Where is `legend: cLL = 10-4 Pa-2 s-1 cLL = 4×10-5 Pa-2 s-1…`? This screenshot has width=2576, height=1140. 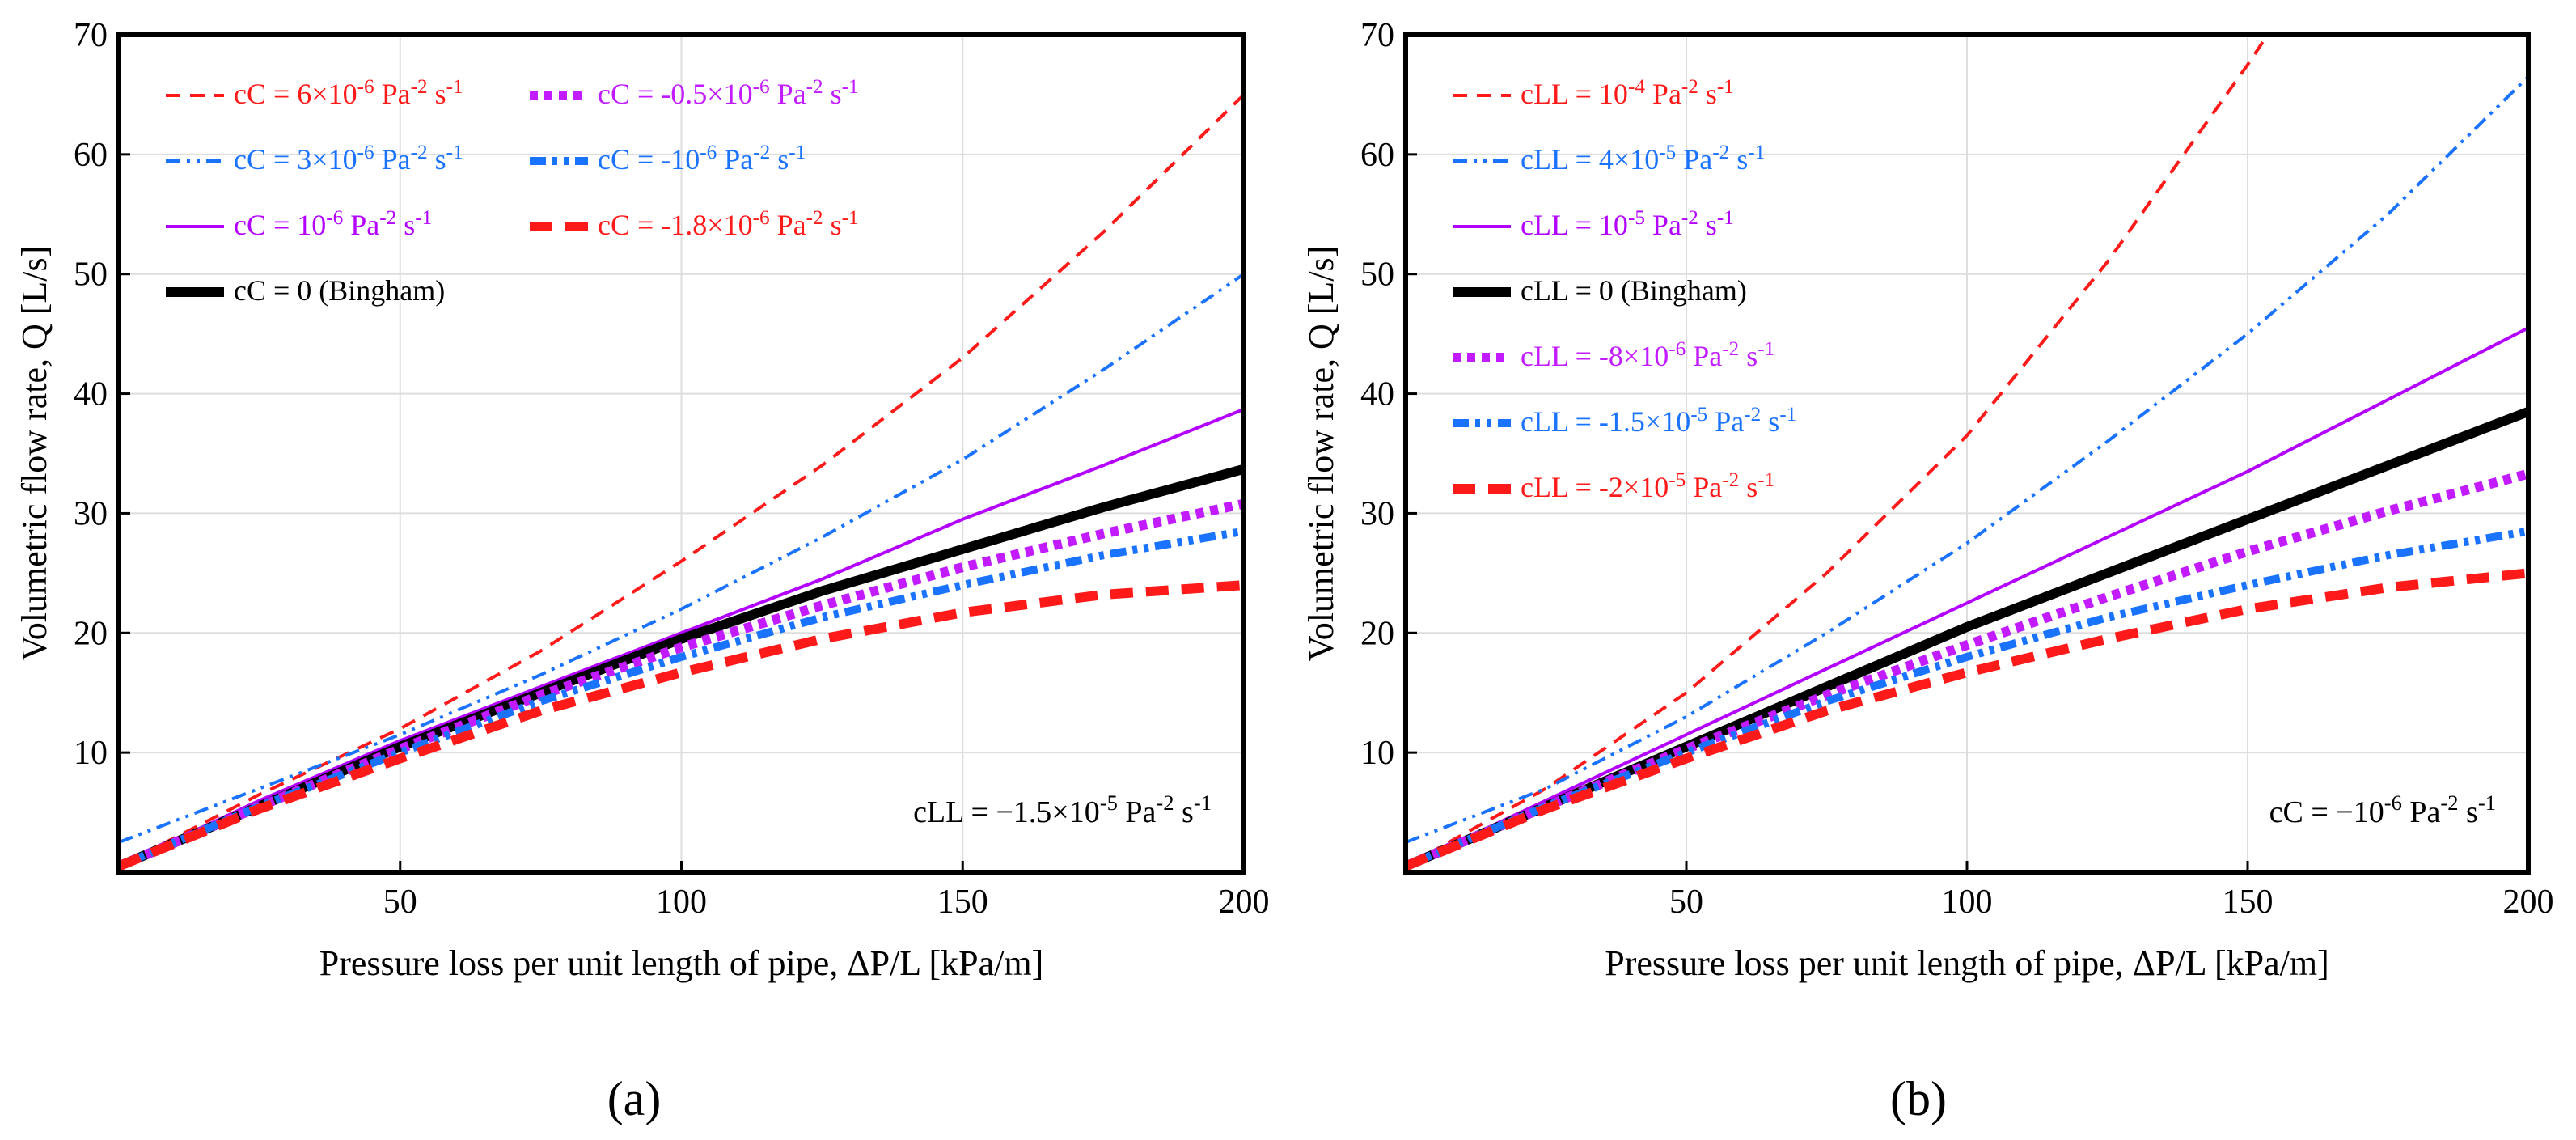
legend: cLL = 10-4 Pa-2 s-1 cLL = 4×10-5 Pa-2 s-1… is located at coordinates (1625, 290).